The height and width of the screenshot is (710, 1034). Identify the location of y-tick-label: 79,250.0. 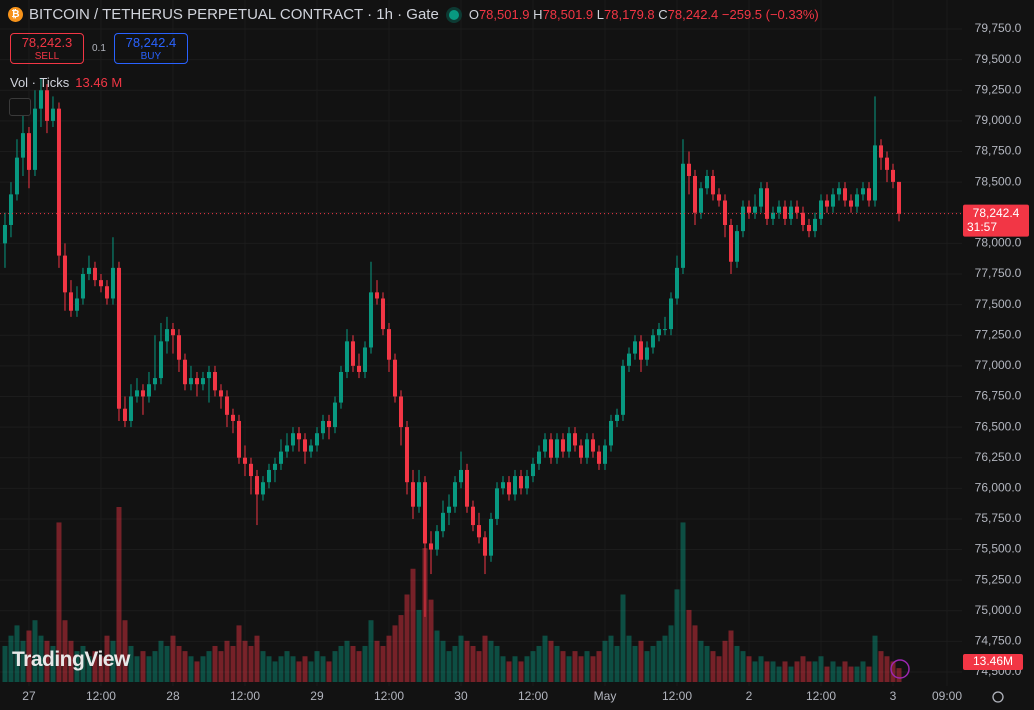
(998, 89).